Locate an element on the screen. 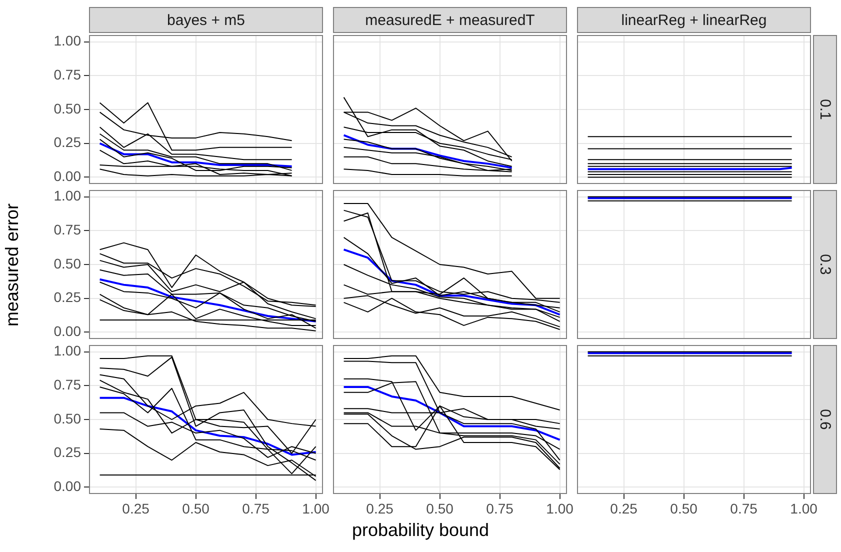 The height and width of the screenshot is (552, 841). chart-title: measuredE + measuredT is located at coordinates (450, 20).